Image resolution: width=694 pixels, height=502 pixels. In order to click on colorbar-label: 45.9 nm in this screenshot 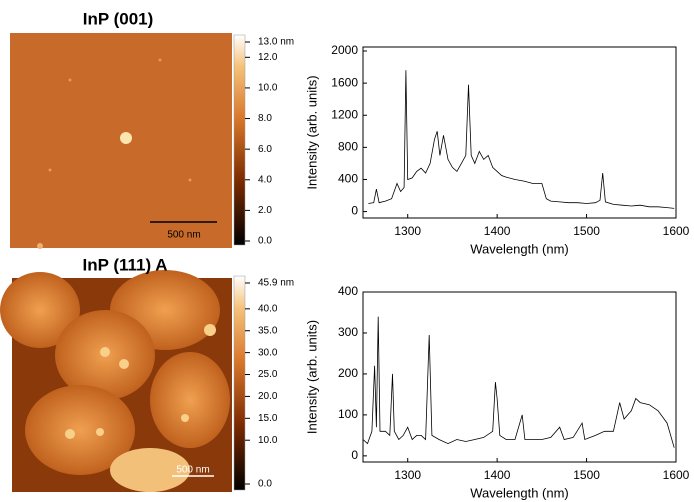, I will do `click(276, 283)`.